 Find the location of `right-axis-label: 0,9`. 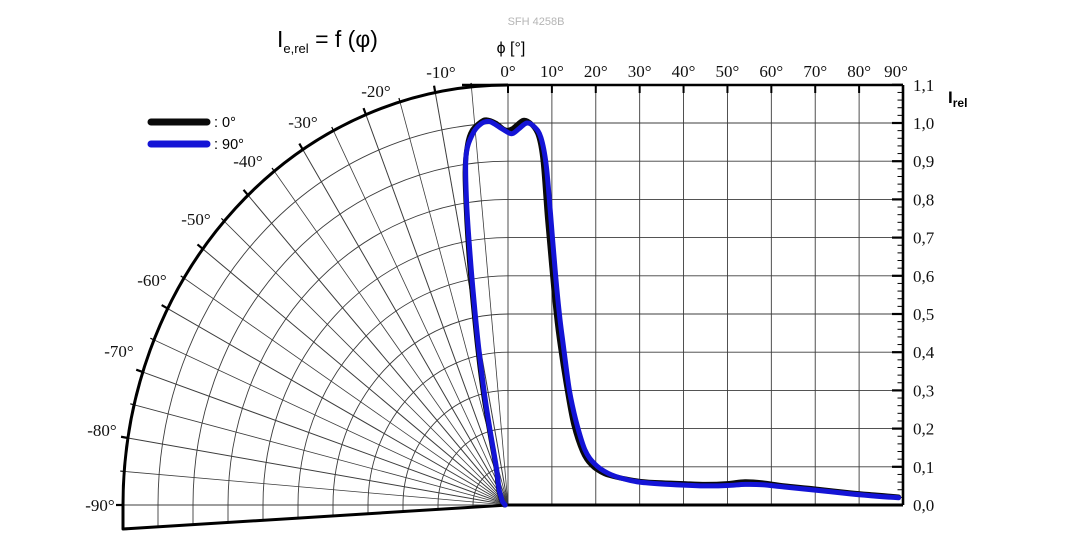

right-axis-label: 0,9 is located at coordinates (923, 161).